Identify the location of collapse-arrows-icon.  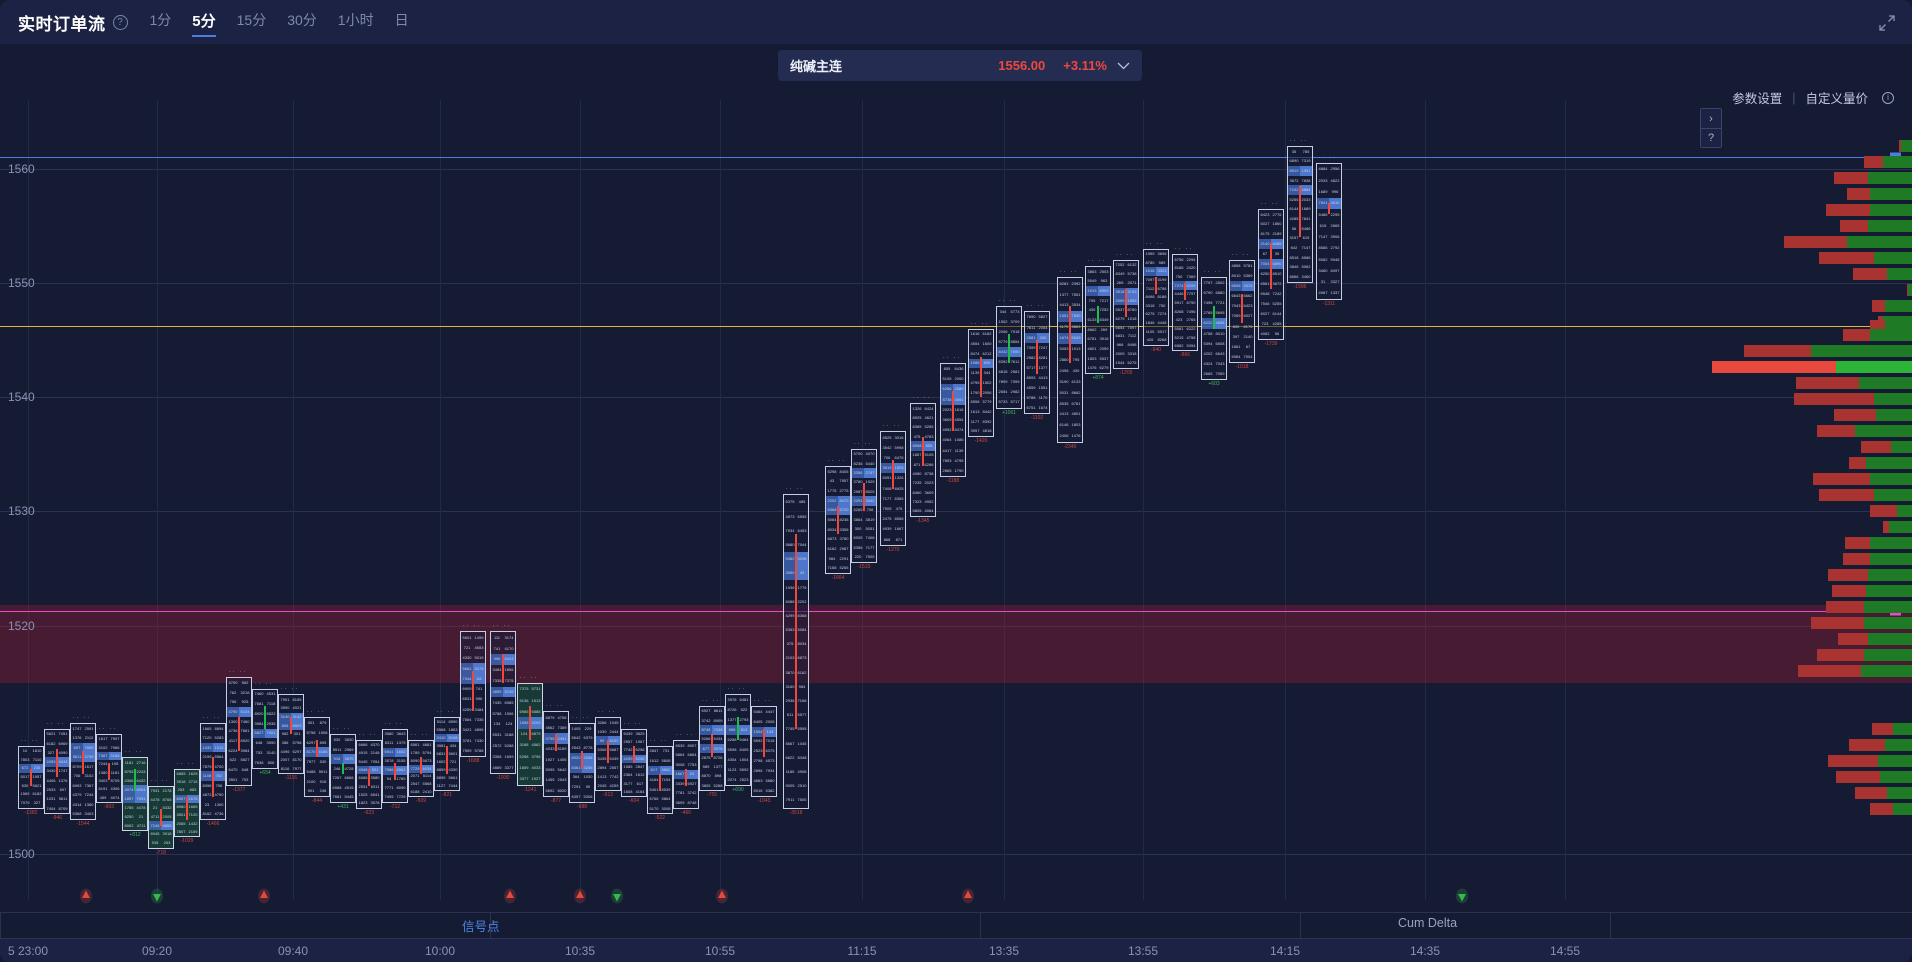
(1887, 23).